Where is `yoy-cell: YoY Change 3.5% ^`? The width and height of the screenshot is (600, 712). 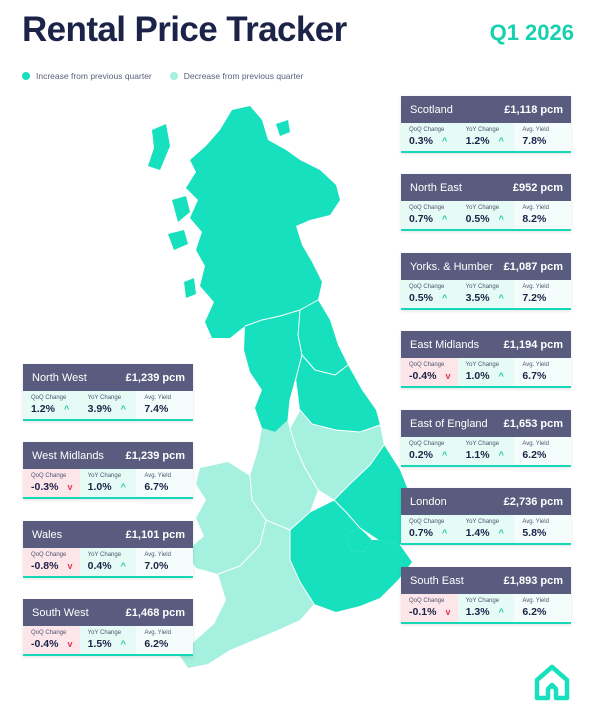
yoy-cell: YoY Change 3.5% ^ is located at coordinates (486, 294).